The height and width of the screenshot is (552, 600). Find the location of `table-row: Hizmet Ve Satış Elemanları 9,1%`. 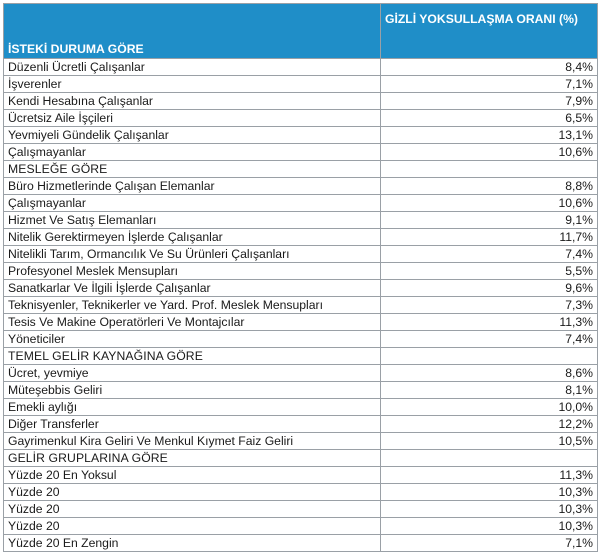

table-row: Hizmet Ve Satış Elemanları 9,1% is located at coordinates (300, 220).